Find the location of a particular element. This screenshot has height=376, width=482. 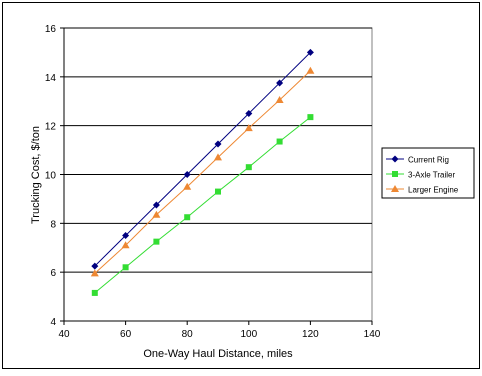

y-tick-label: 10 is located at coordinates (51, 176).